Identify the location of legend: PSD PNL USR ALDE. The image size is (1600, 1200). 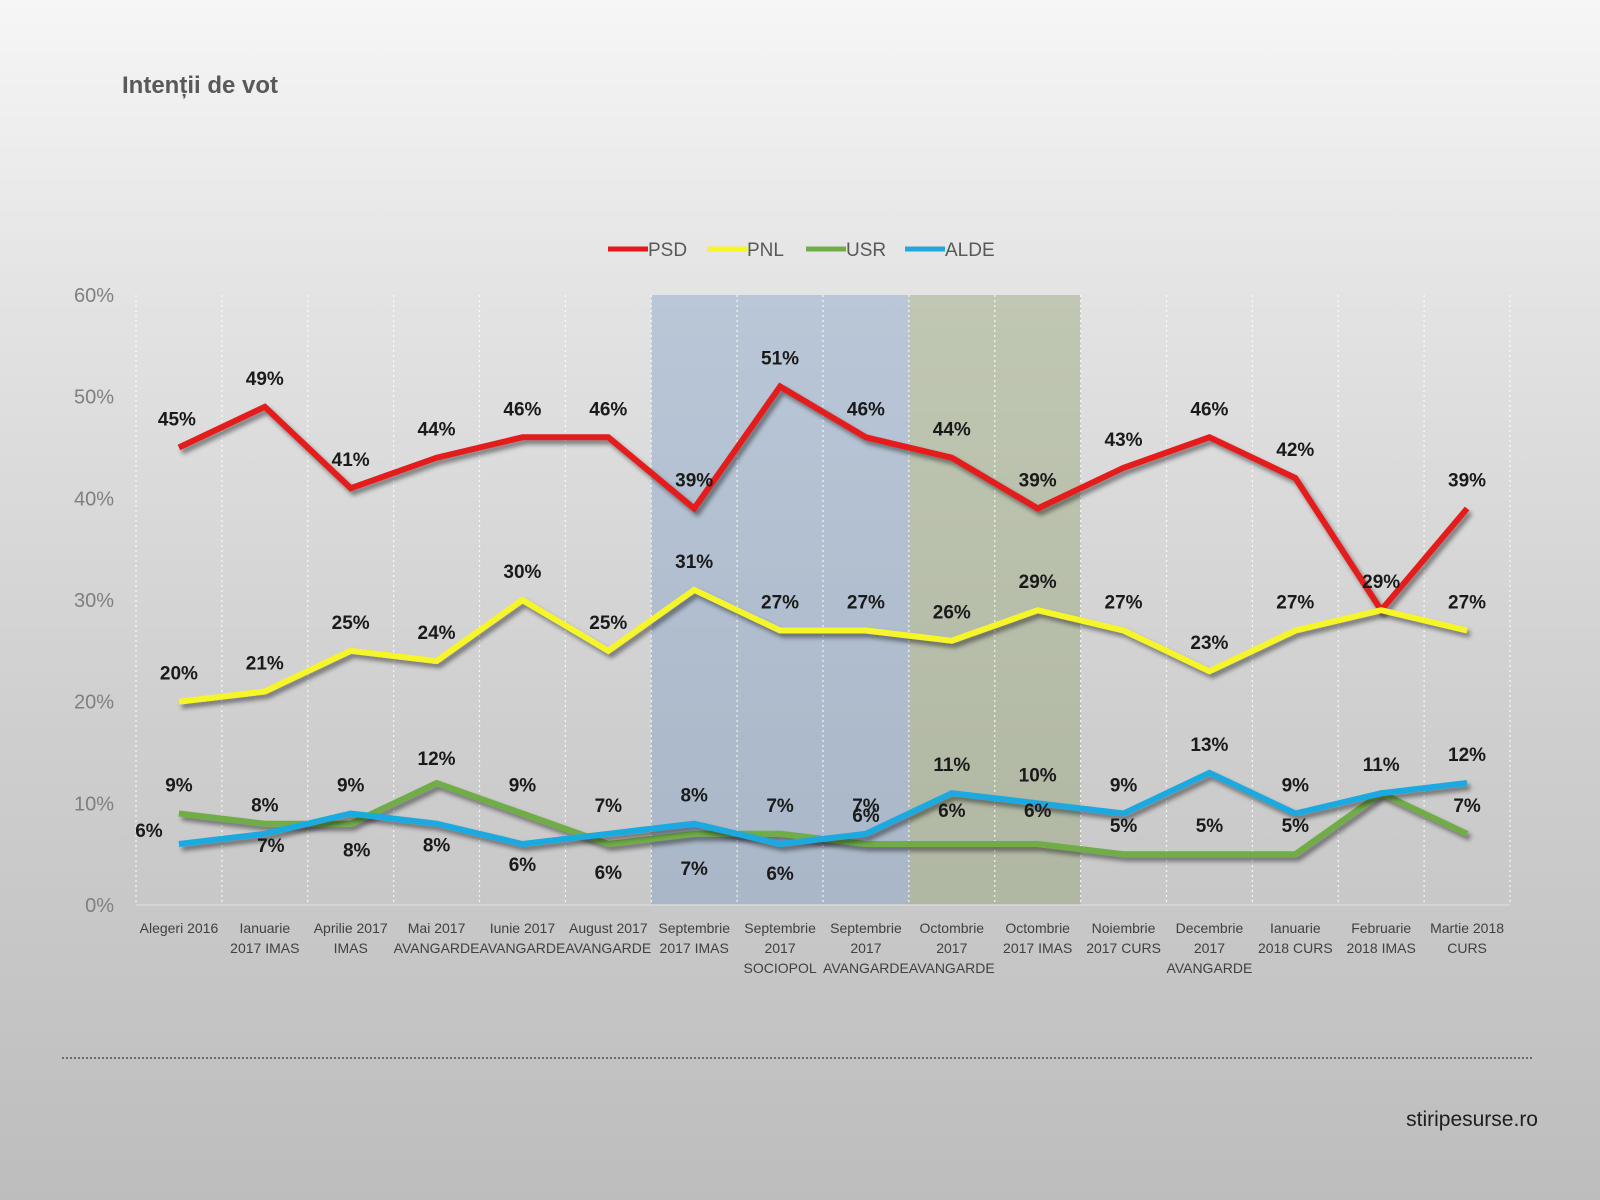
(801, 250).